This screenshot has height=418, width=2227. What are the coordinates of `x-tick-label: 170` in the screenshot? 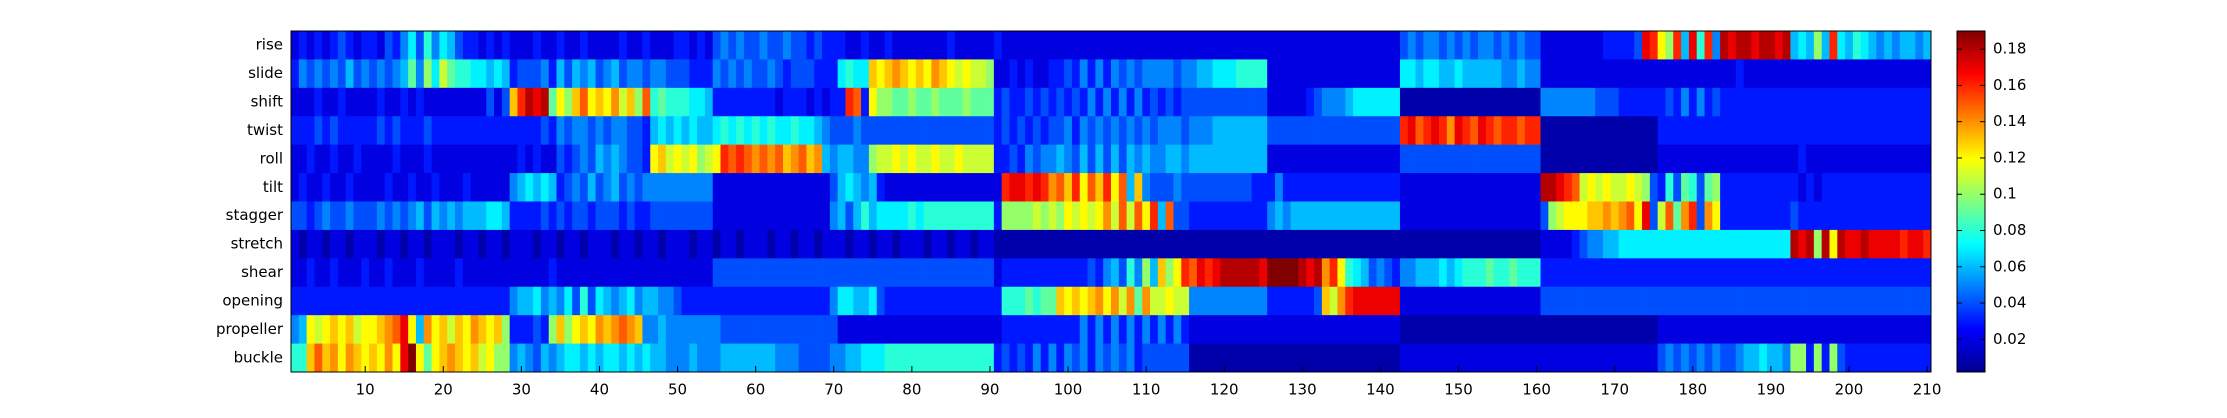 It's located at (1614, 390).